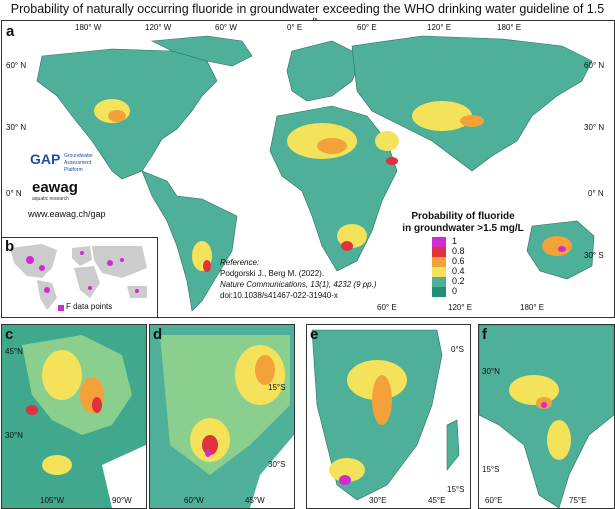 The width and height of the screenshot is (615, 509). Describe the element at coordinates (458, 261) in the screenshot. I see `legend-label-06: 0.6` at that location.